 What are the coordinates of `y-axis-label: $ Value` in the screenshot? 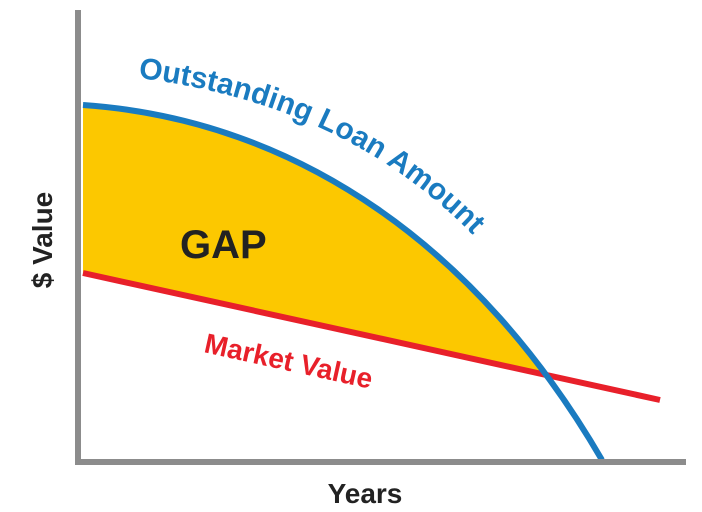 It's located at (42, 240).